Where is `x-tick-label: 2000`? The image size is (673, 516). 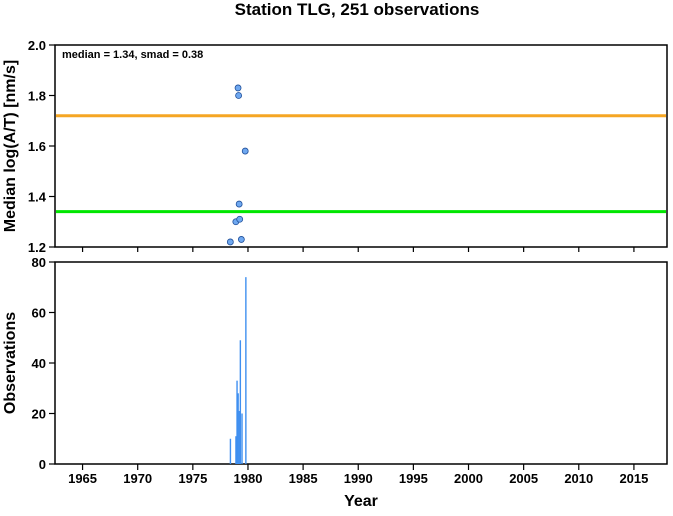 x-tick-label: 2000 is located at coordinates (468, 478).